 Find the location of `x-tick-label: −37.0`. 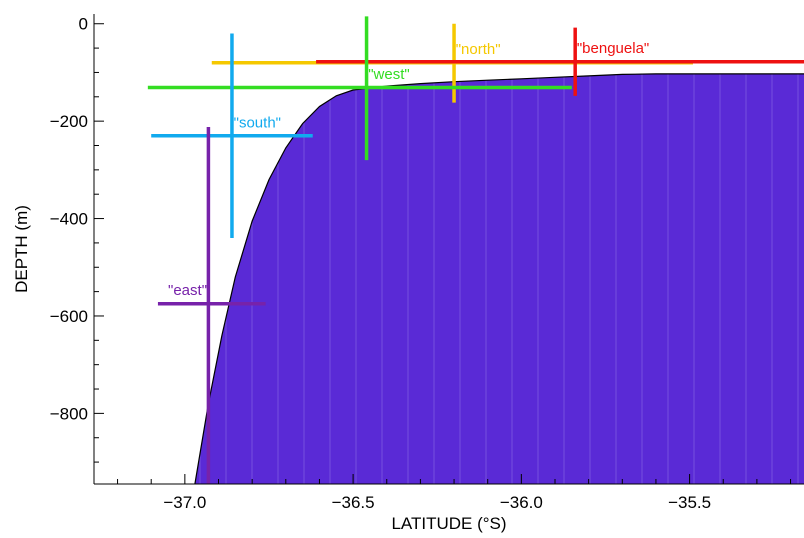

x-tick-label: −37.0 is located at coordinates (184, 502).